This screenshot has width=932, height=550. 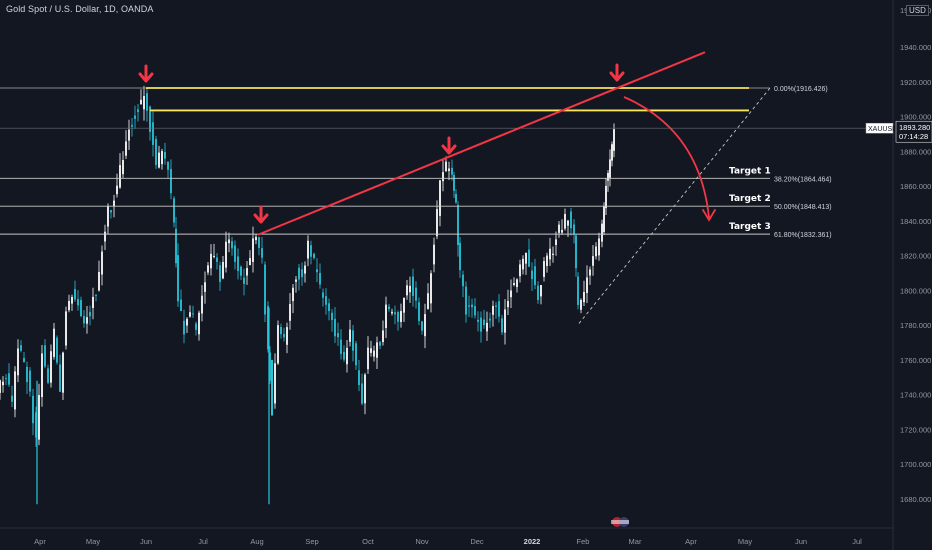 I want to click on x-tick-label: Dec, so click(x=477, y=541).